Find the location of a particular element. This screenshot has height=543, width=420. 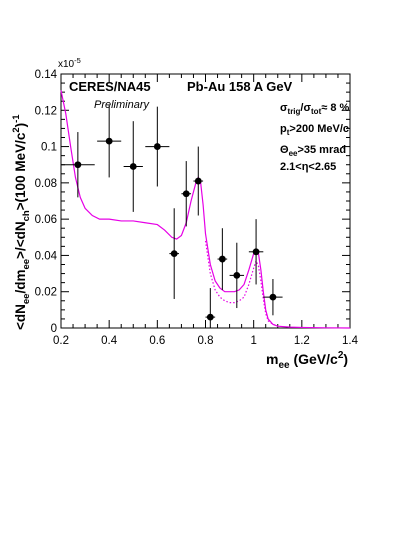

cut-trig: σtrig/σtot≈ 8 % is located at coordinates (315, 109).